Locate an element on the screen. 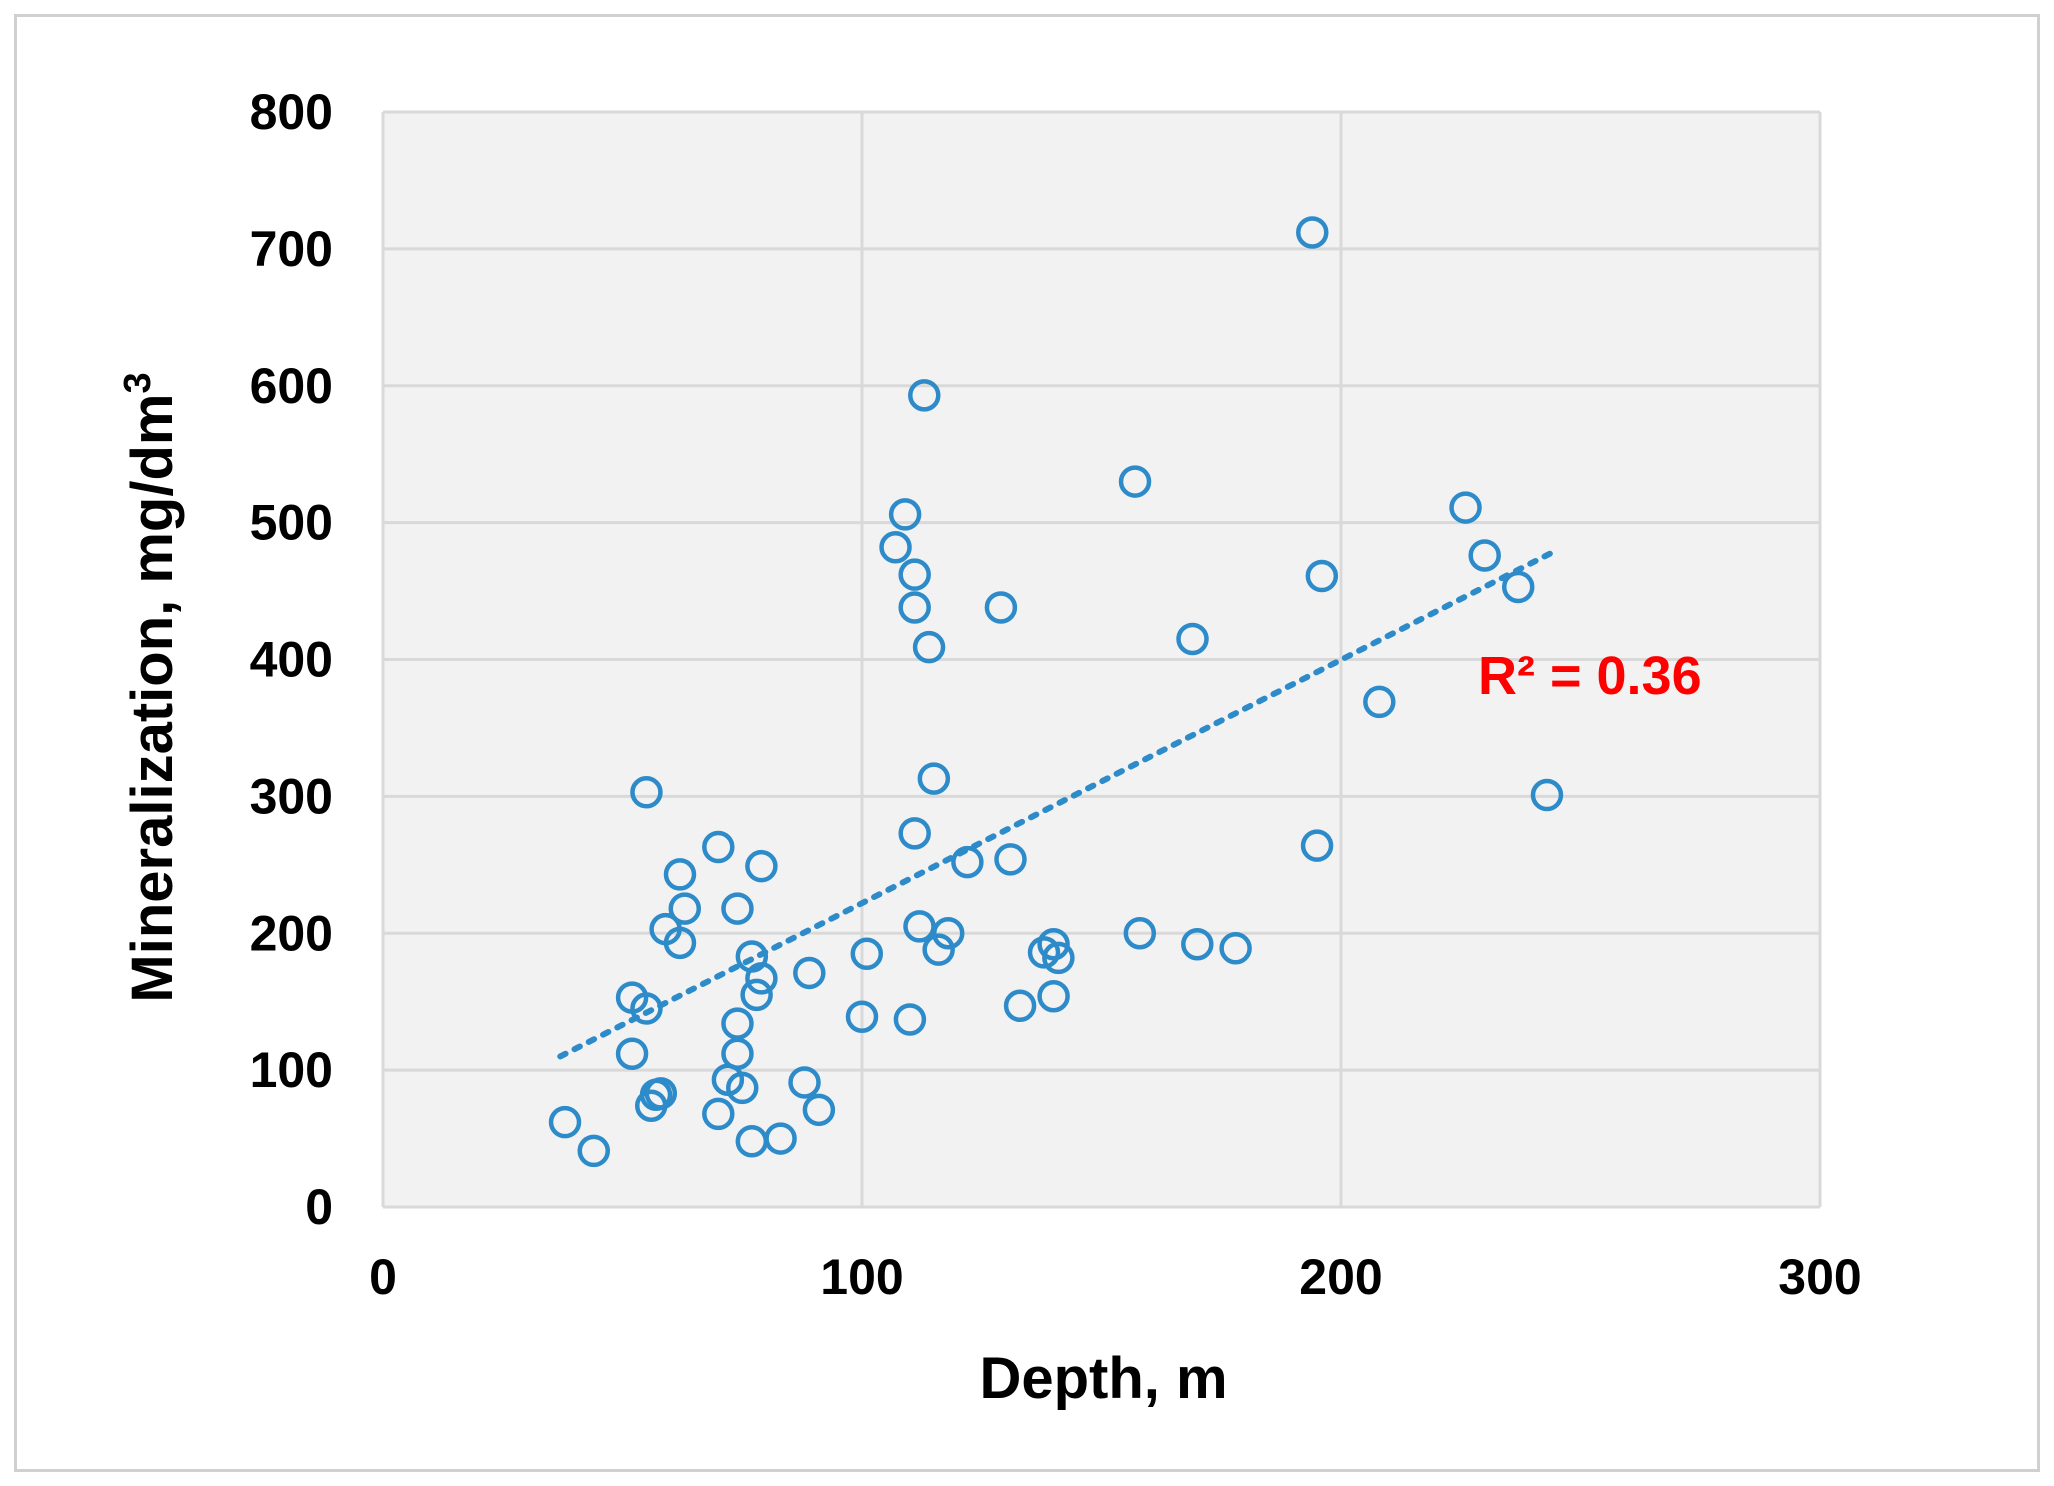 Image resolution: width=2054 pixels, height=1486 pixels. y-axis-title-text: Mineralization, mg/dm is located at coordinates (152, 698).